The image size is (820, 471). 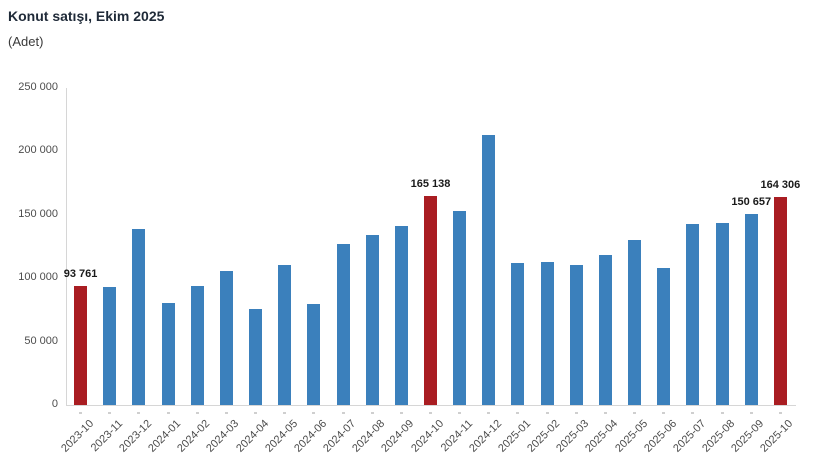 What do you see at coordinates (41, 340) in the screenshot?
I see `y-tick-label: 50 000` at bounding box center [41, 340].